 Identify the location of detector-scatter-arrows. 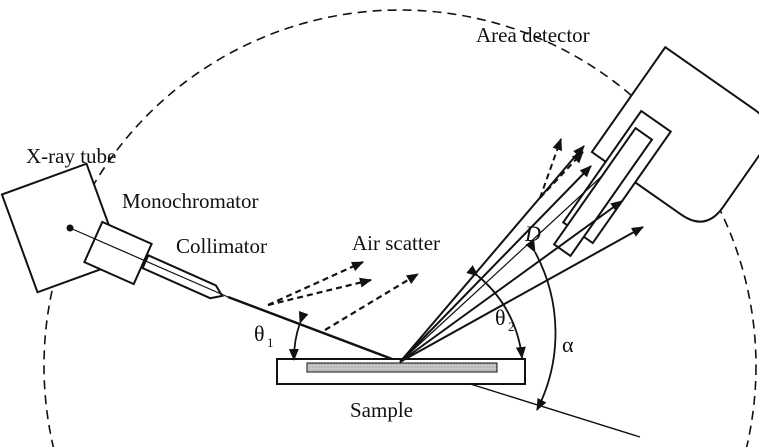
(561, 168).